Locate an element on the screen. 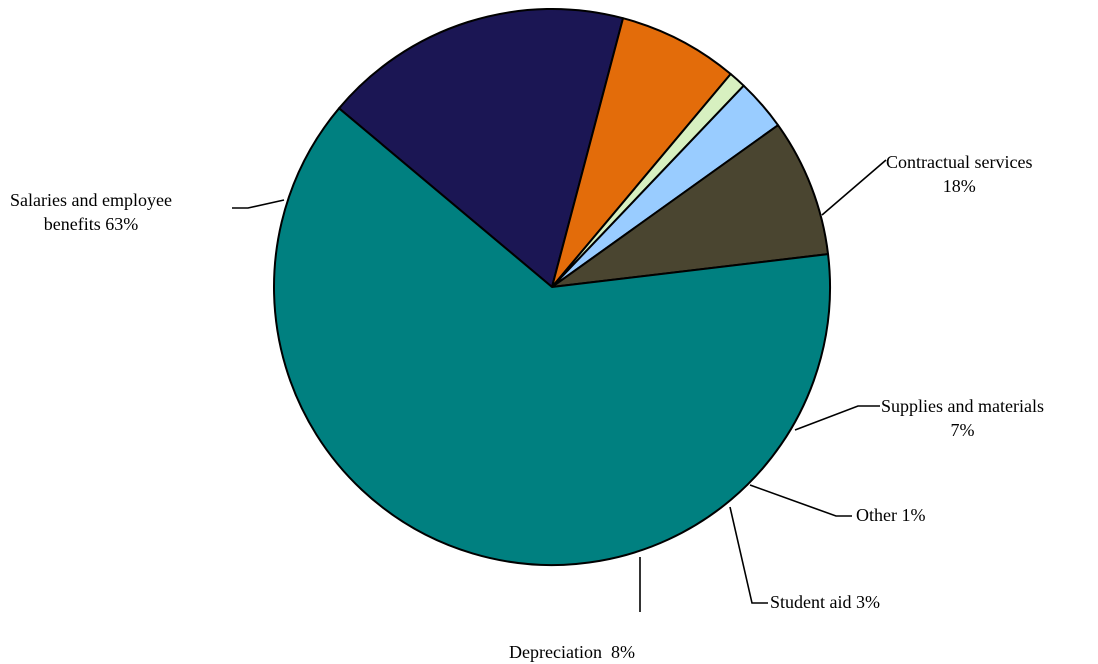  label-supplies-materials-pct: 7% is located at coordinates (962, 430).